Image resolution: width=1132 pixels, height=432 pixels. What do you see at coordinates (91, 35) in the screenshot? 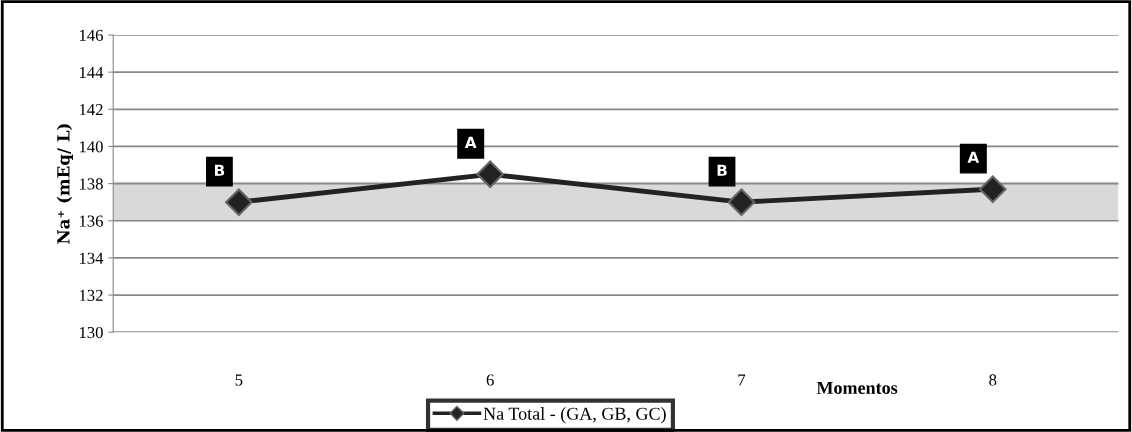
I see `y-tick-label: 146` at bounding box center [91, 35].